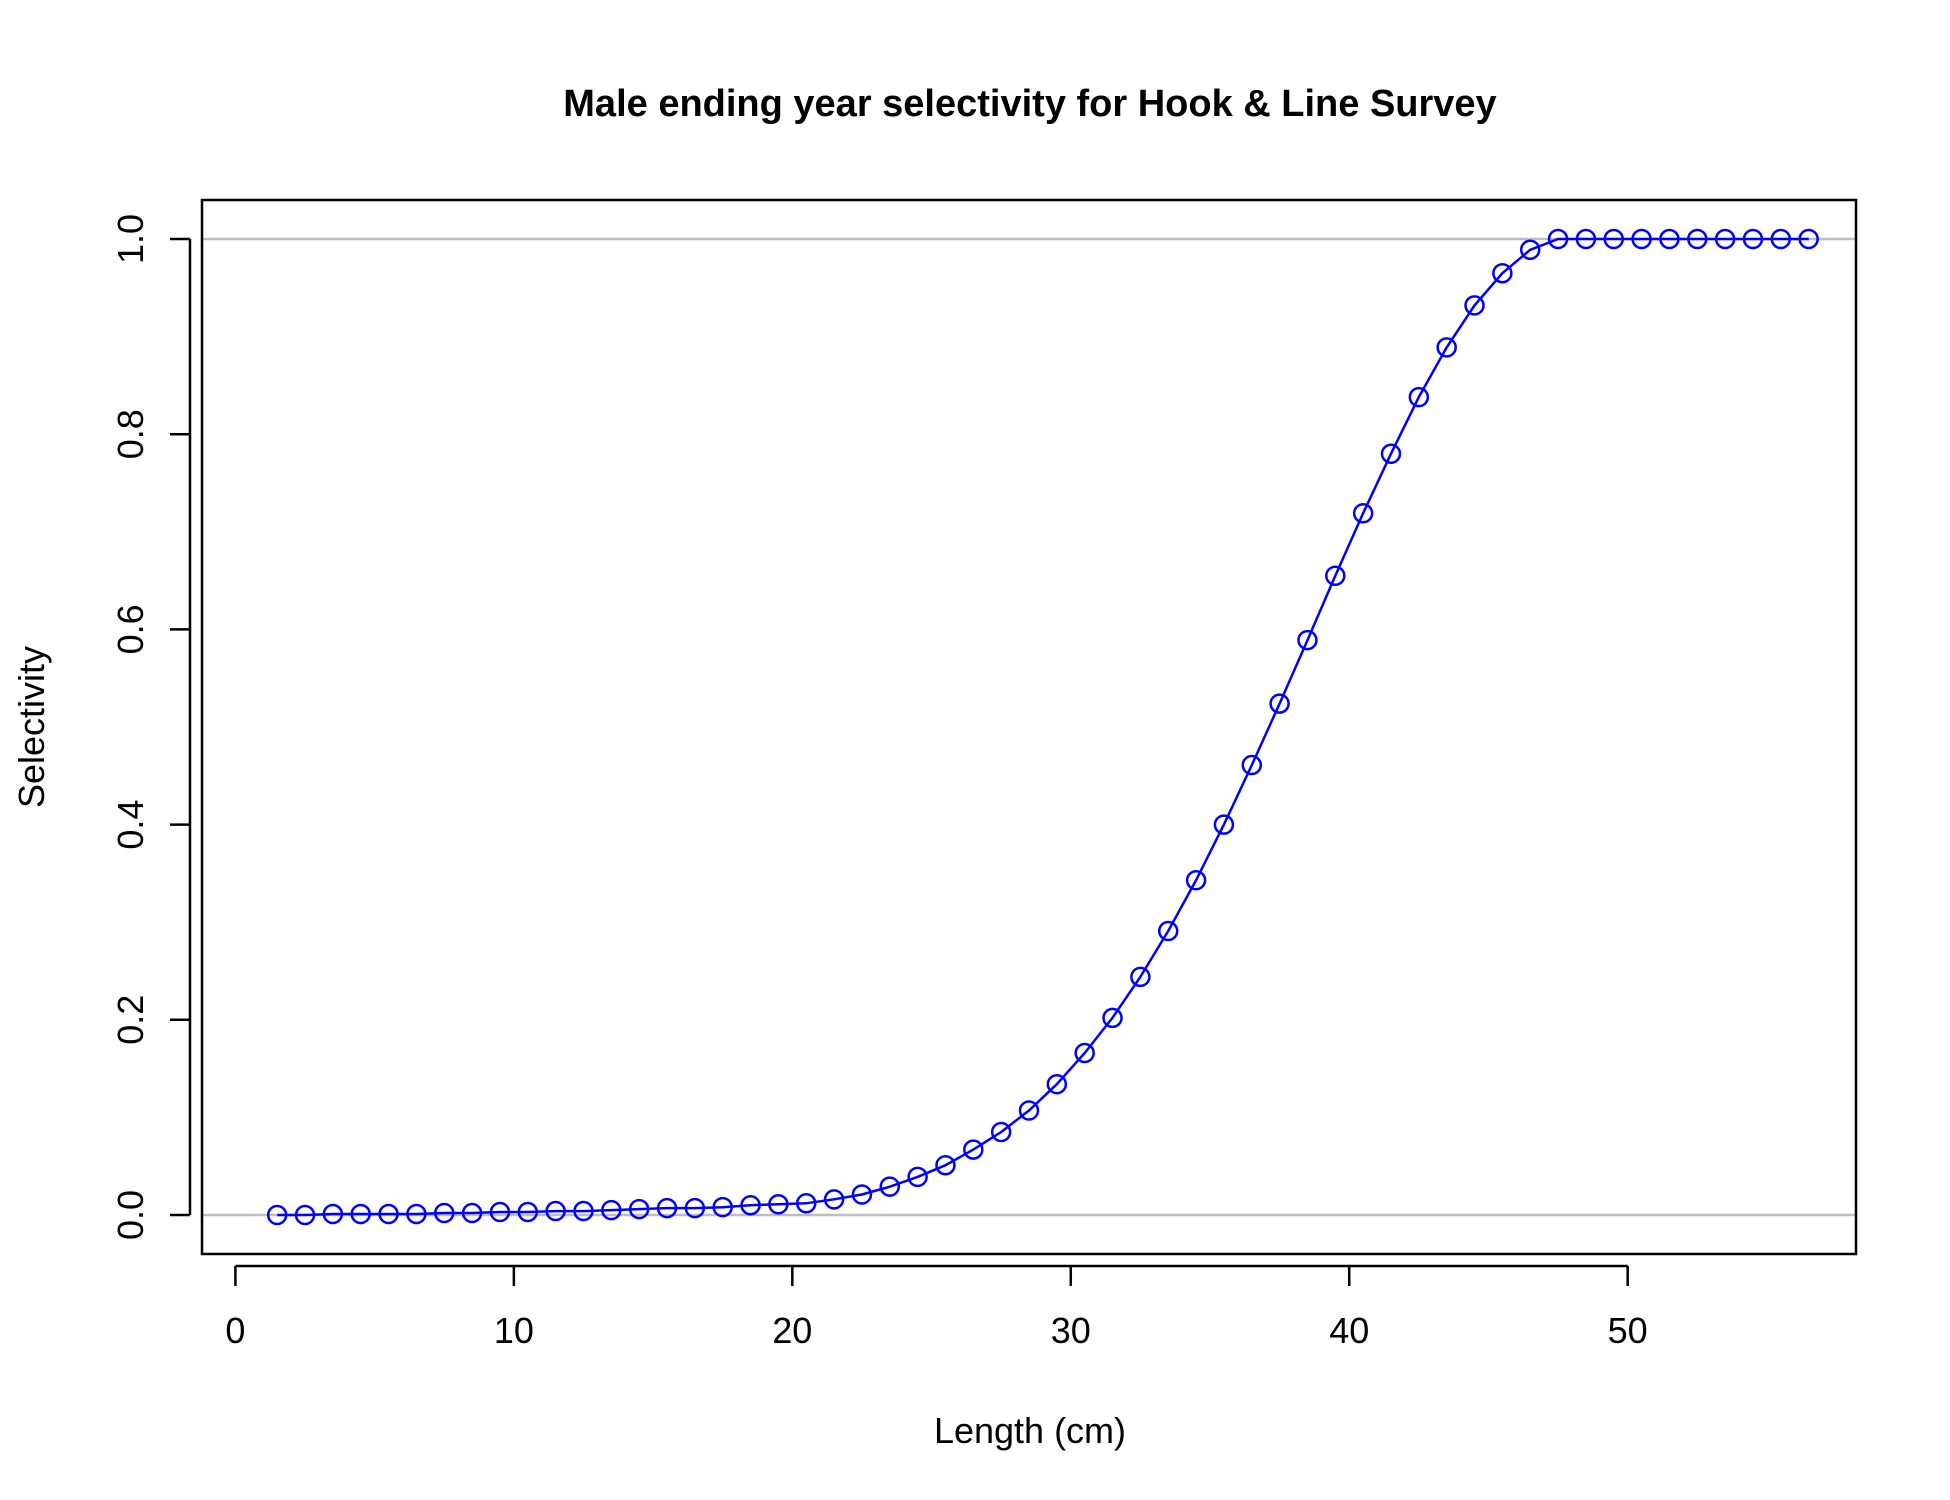 The width and height of the screenshot is (1950, 1500). I want to click on y-tick-label: 0.8, so click(130, 434).